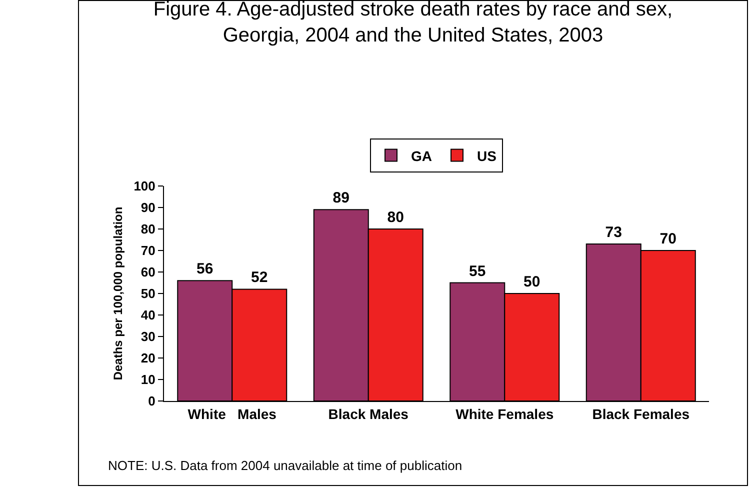 The width and height of the screenshot is (750, 487). Describe the element at coordinates (486, 156) in the screenshot. I see `legend-label: US` at that location.